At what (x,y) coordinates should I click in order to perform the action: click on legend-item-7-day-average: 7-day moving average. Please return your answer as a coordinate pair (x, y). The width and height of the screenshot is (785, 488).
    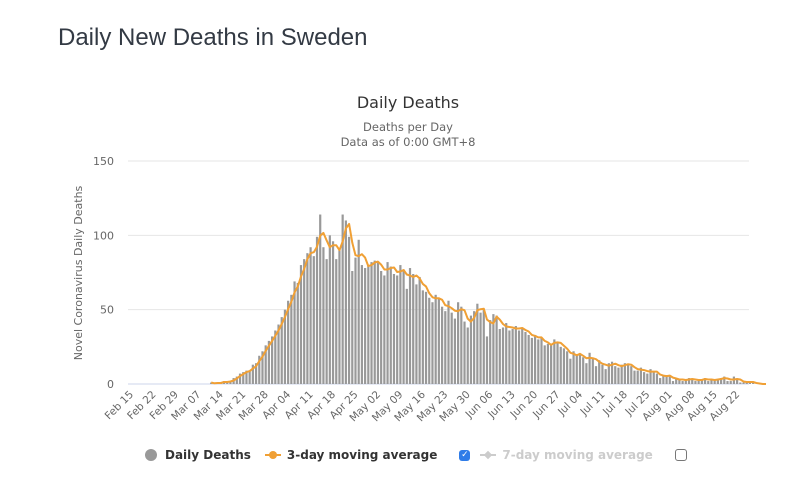
    Looking at the image, I should click on (566, 455).